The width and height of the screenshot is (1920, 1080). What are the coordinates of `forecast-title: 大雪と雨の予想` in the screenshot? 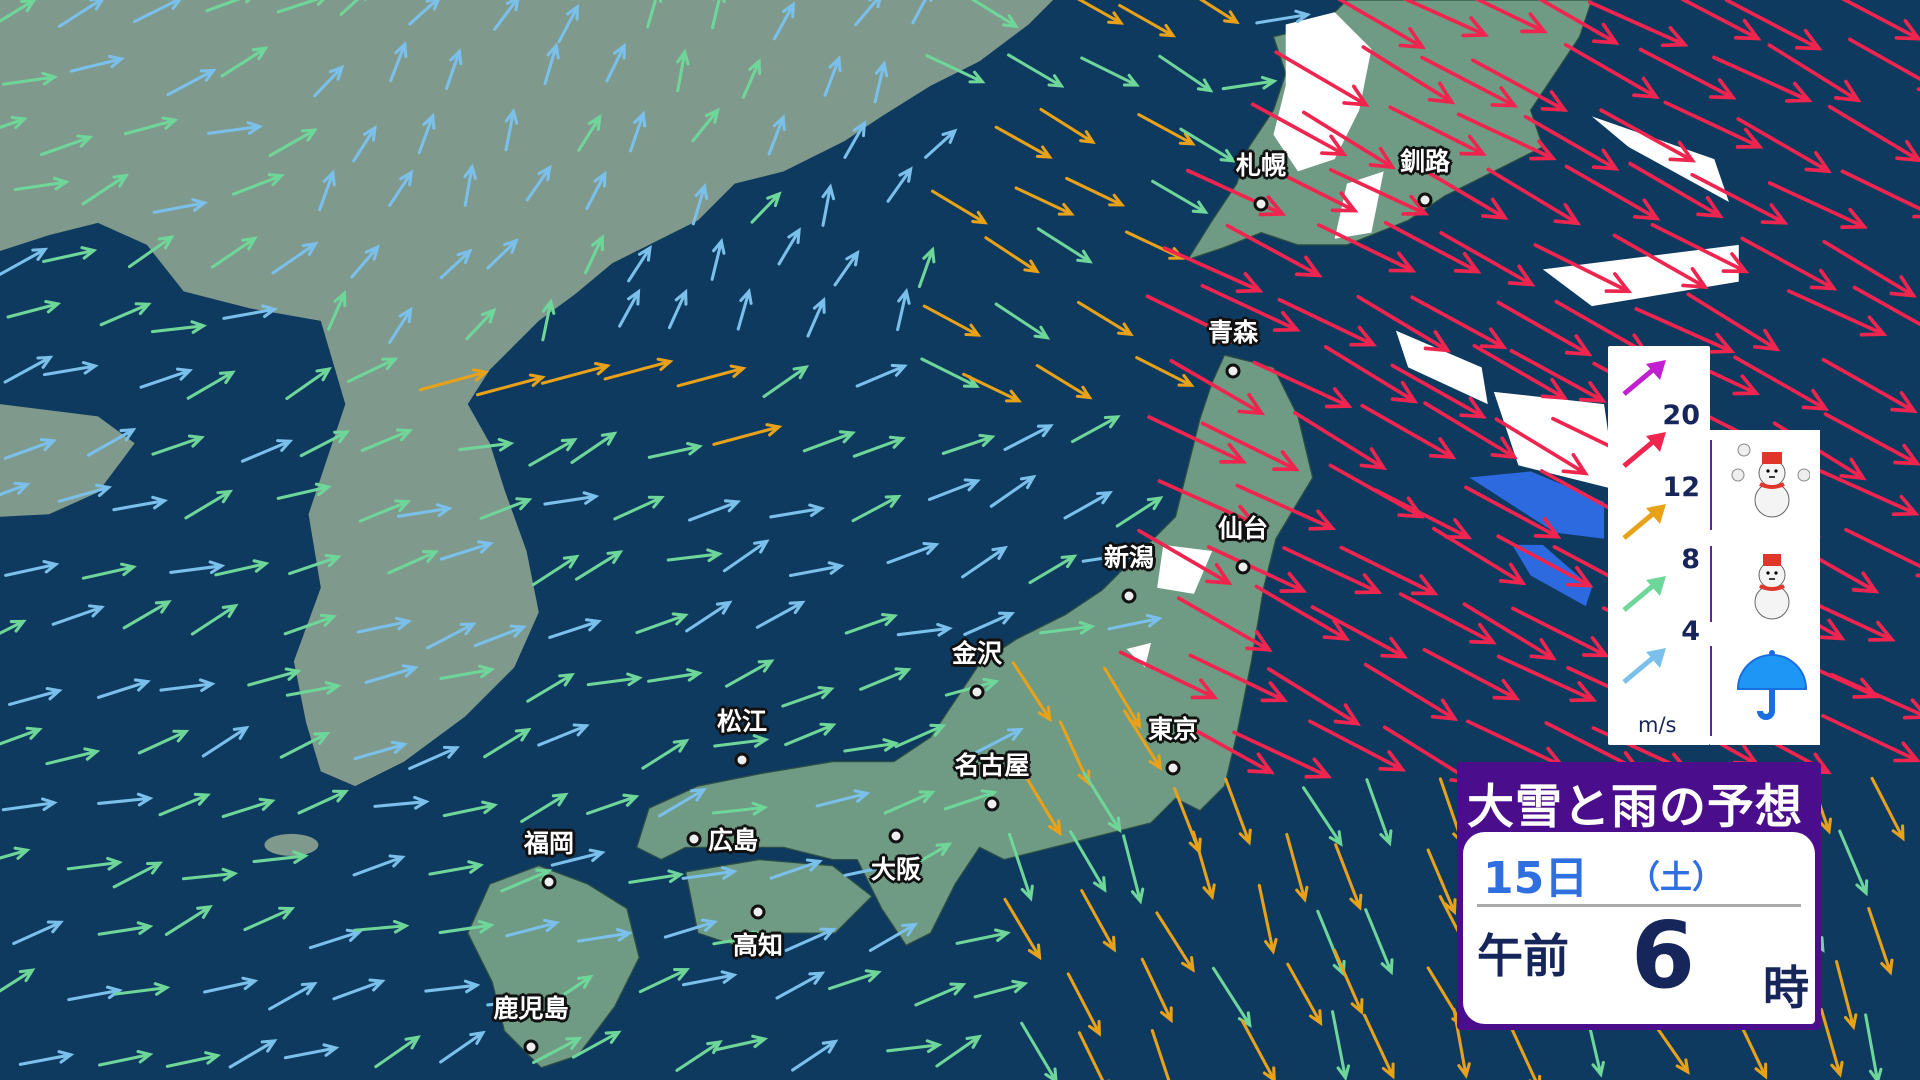 It's located at (1635, 807).